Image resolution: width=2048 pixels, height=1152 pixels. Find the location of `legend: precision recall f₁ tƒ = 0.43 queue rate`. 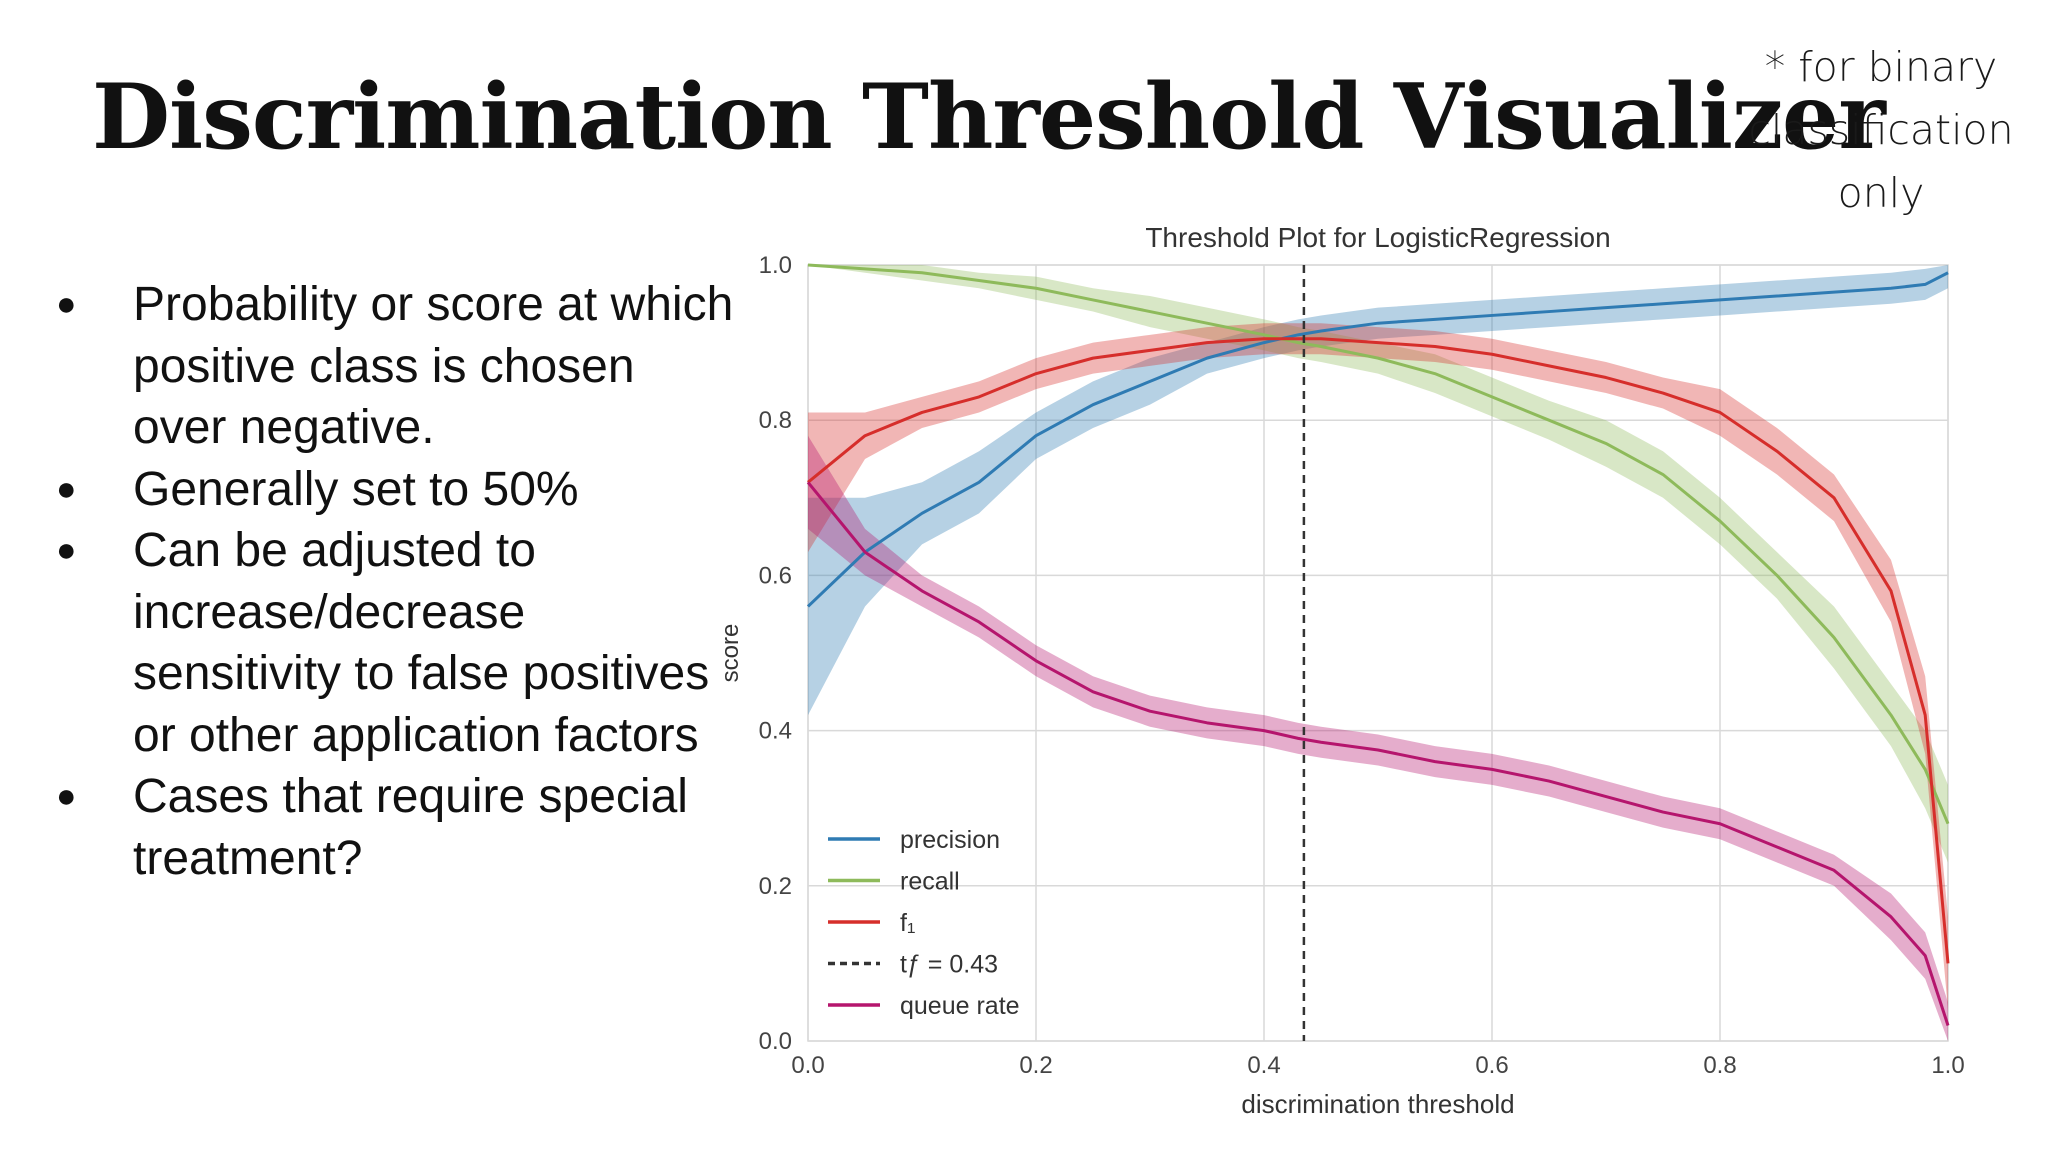

legend: precision recall f₁ tƒ = 0.43 queue rate is located at coordinates (924, 923).